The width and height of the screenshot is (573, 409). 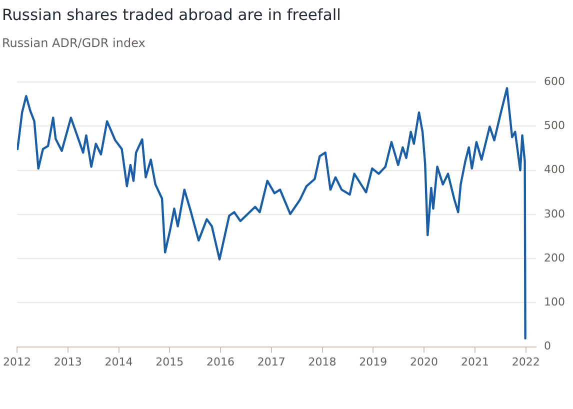 What do you see at coordinates (555, 169) in the screenshot?
I see `y-tick-label: 400` at bounding box center [555, 169].